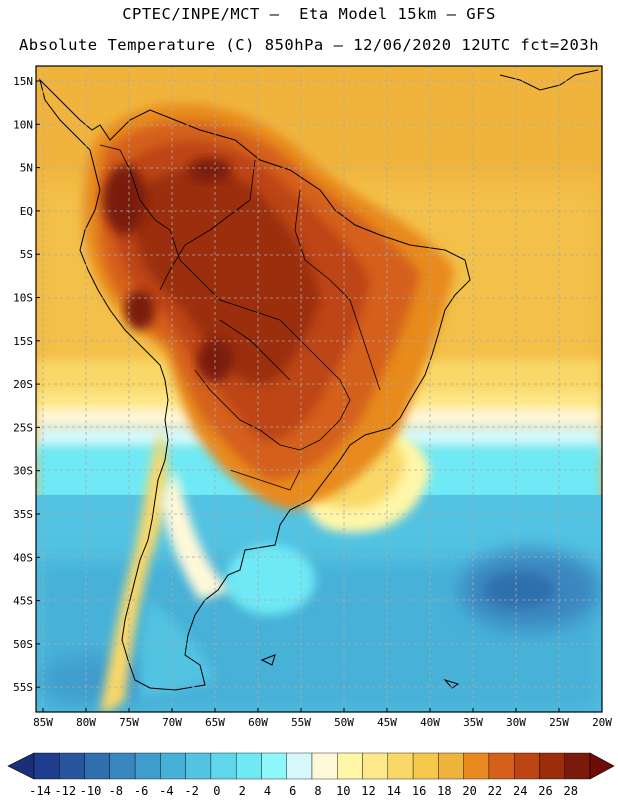  What do you see at coordinates (419, 791) in the screenshot?
I see `colorbar-label: 16` at bounding box center [419, 791].